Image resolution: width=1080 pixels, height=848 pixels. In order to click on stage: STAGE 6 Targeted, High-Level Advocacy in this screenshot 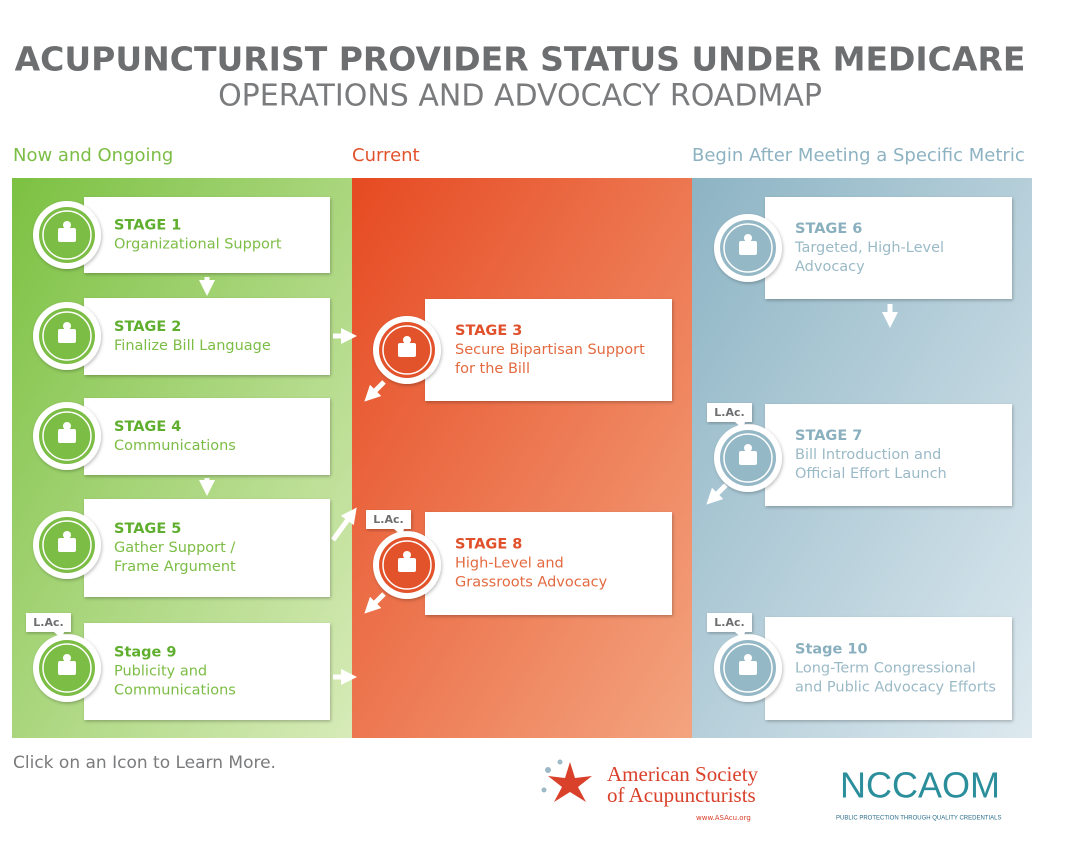, I will do `click(863, 248)`.